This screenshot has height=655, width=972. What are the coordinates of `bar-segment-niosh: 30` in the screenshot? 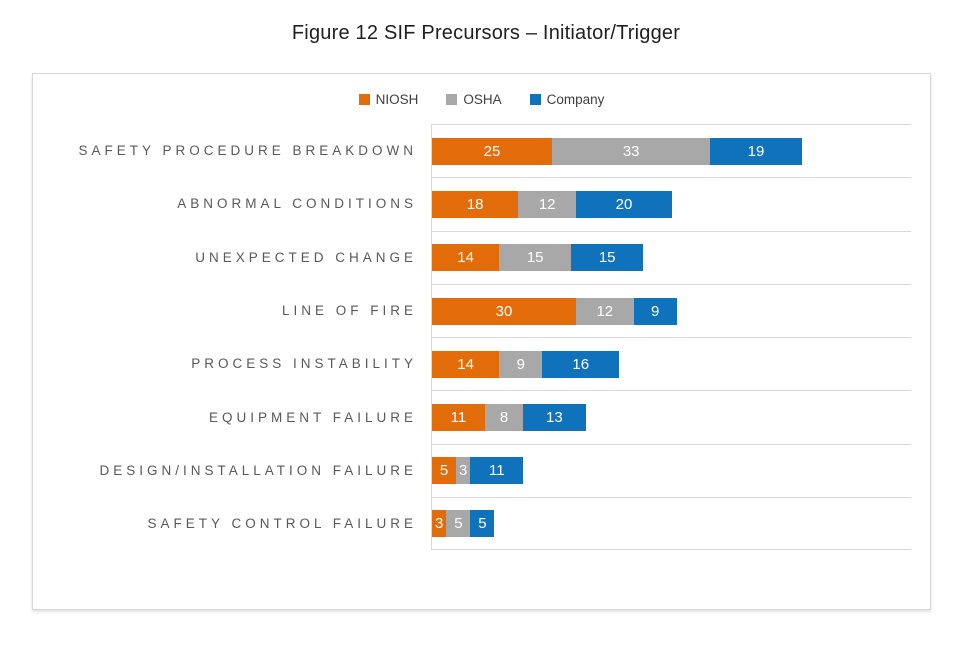 It's located at (504, 311).